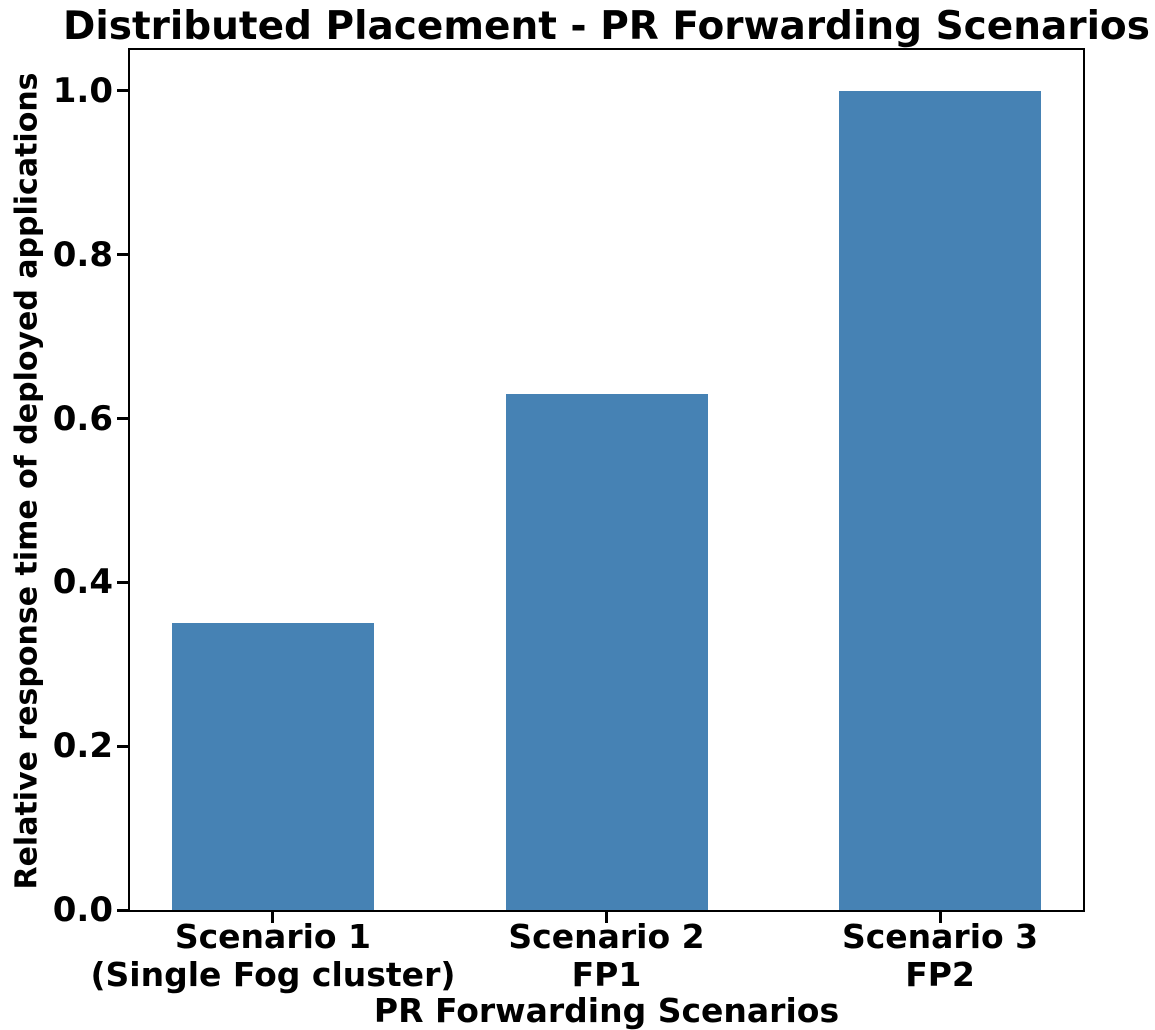 This screenshot has height=1030, width=1155. I want to click on x-tick-label: Scenario 3 FP2, so click(940, 955).